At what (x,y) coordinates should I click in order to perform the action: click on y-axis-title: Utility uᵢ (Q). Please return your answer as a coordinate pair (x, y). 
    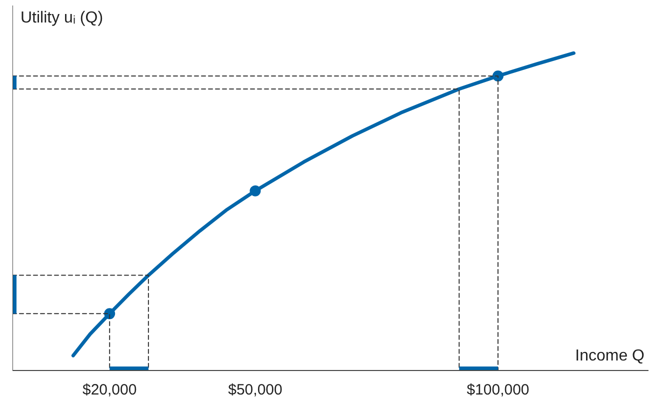
    Looking at the image, I should click on (62, 18).